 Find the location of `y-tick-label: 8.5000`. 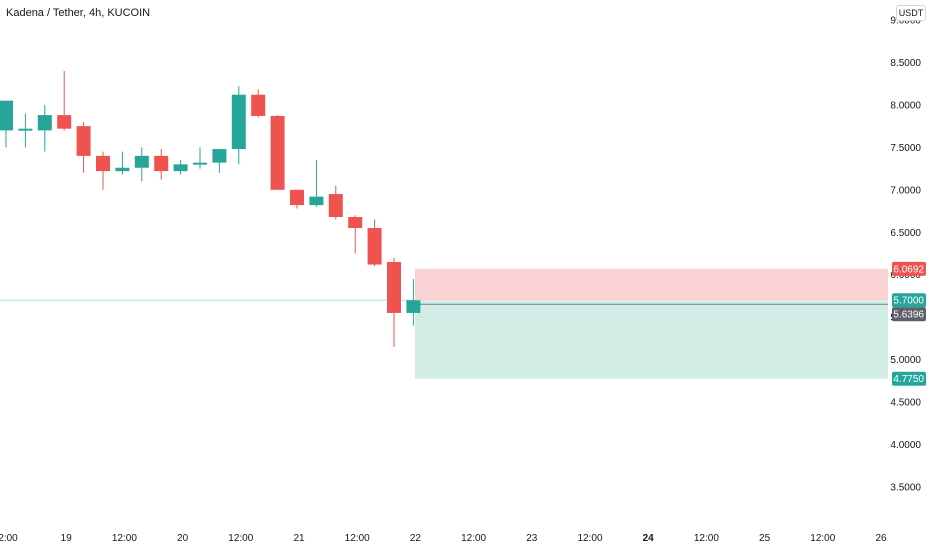

y-tick-label: 8.5000 is located at coordinates (905, 63).